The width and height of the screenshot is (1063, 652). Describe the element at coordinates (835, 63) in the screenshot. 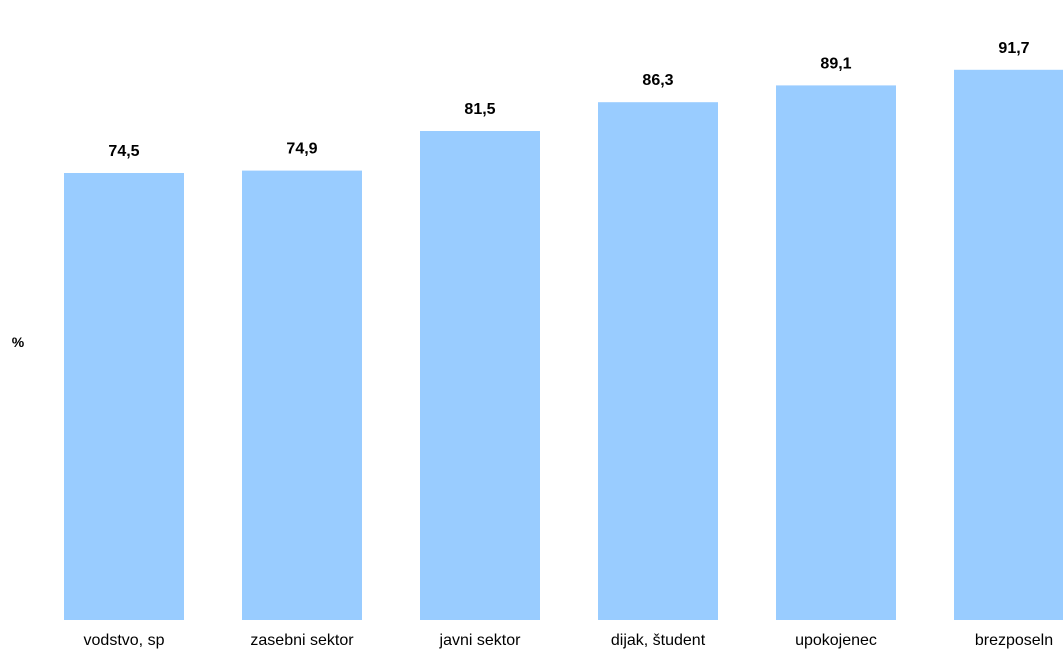

I see `value-label-4: 89,1` at that location.